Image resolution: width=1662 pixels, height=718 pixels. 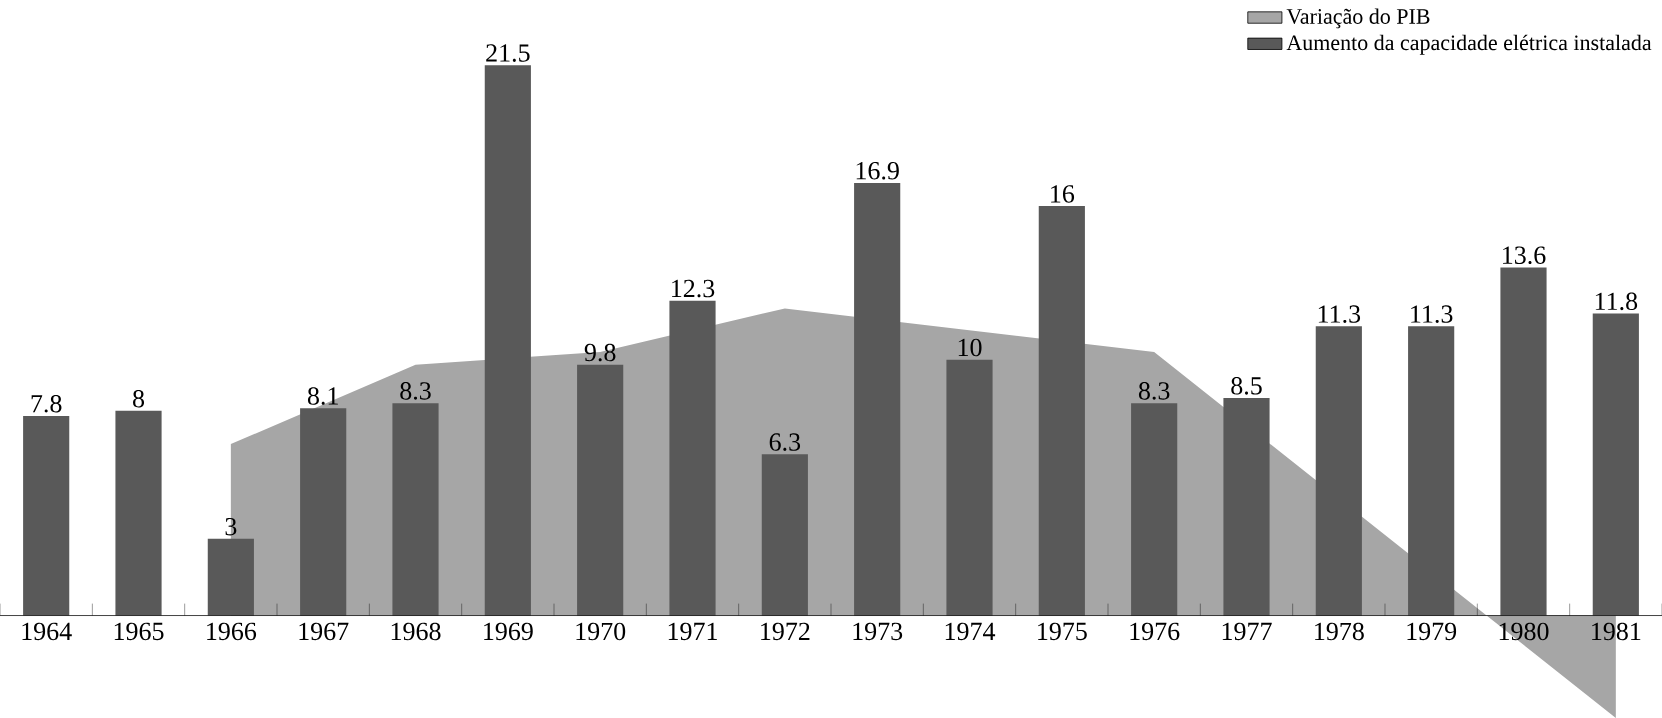 What do you see at coordinates (970, 631) in the screenshot?
I see `x-tick-label: 1974` at bounding box center [970, 631].